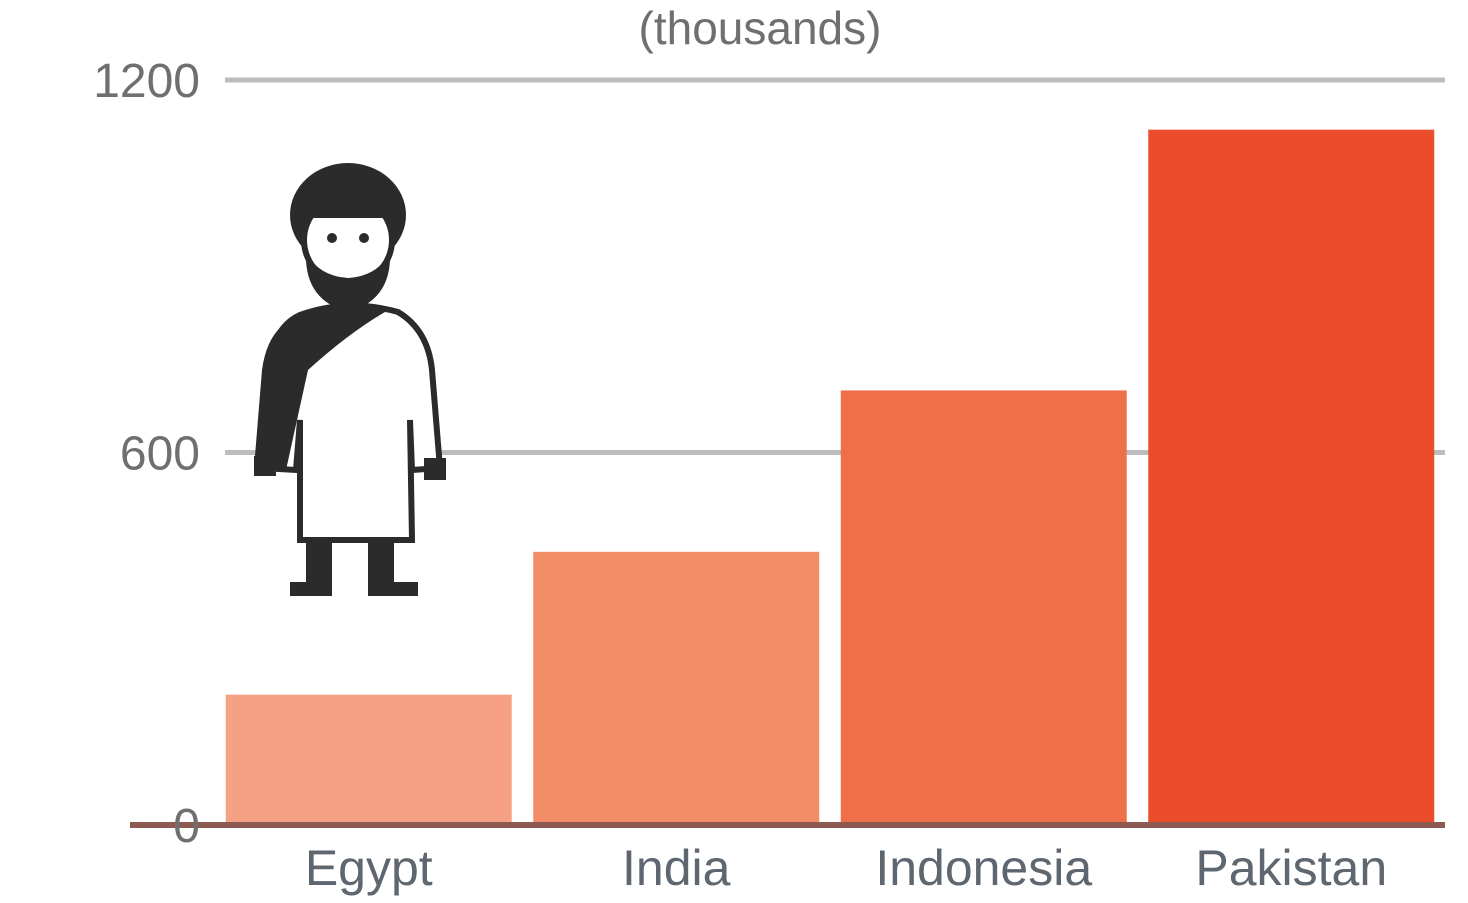  What do you see at coordinates (348, 269) in the screenshot?
I see `person-mouth` at bounding box center [348, 269].